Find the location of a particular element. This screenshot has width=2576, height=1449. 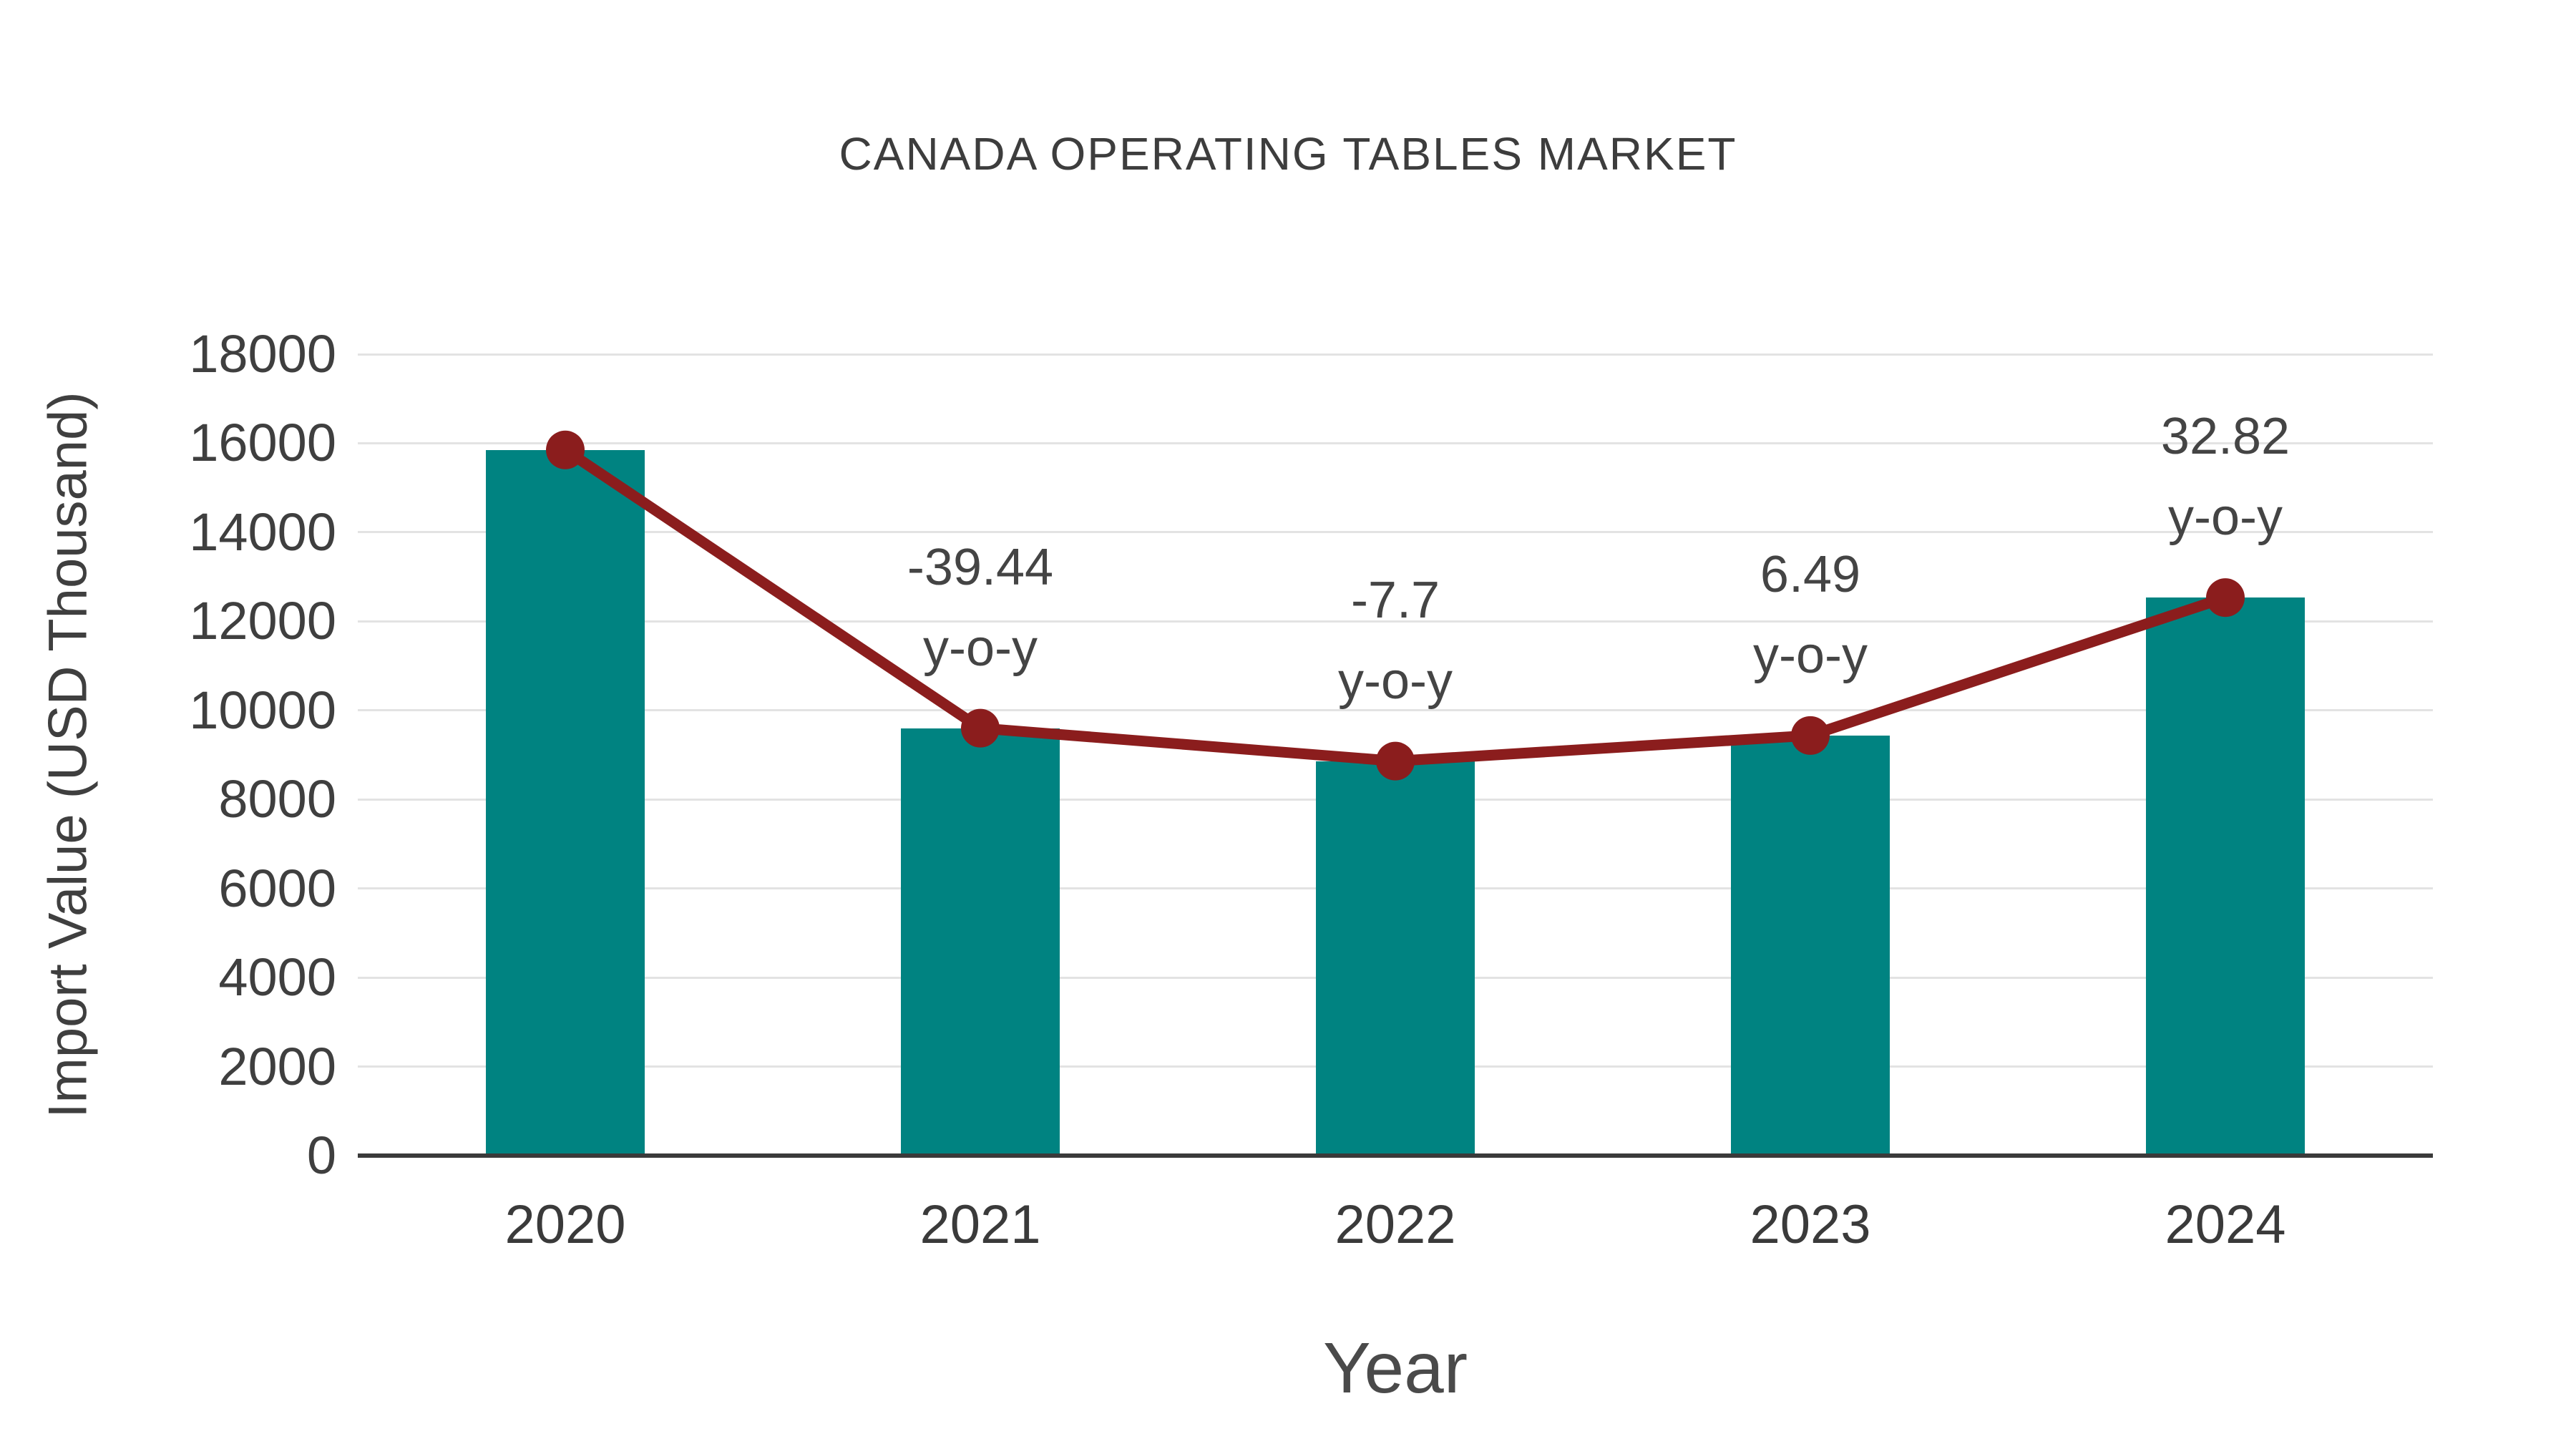

x-tick-label: 2021 is located at coordinates (980, 1224).